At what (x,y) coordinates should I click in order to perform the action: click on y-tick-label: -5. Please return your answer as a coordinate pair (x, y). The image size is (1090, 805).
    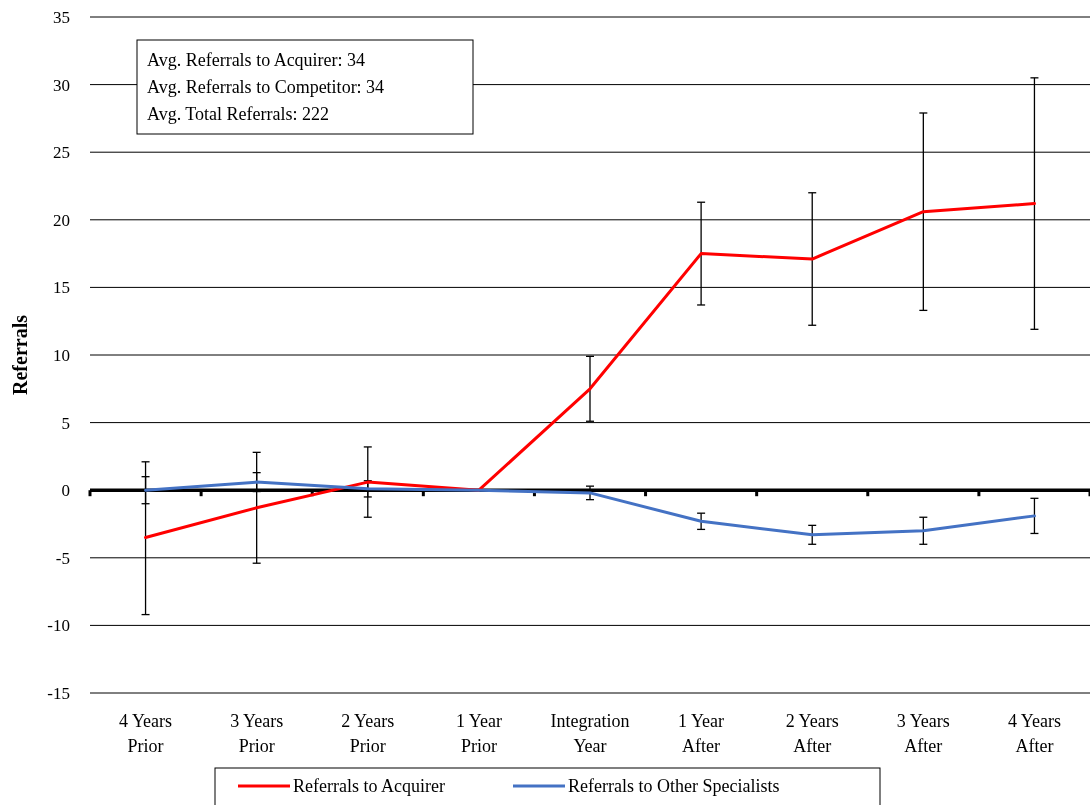
    Looking at the image, I should click on (62, 558).